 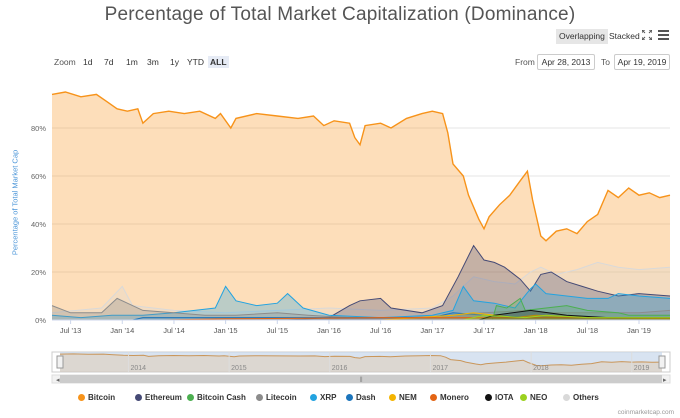 What do you see at coordinates (60, 362) in the screenshot?
I see `navigator-left-handle` at bounding box center [60, 362].